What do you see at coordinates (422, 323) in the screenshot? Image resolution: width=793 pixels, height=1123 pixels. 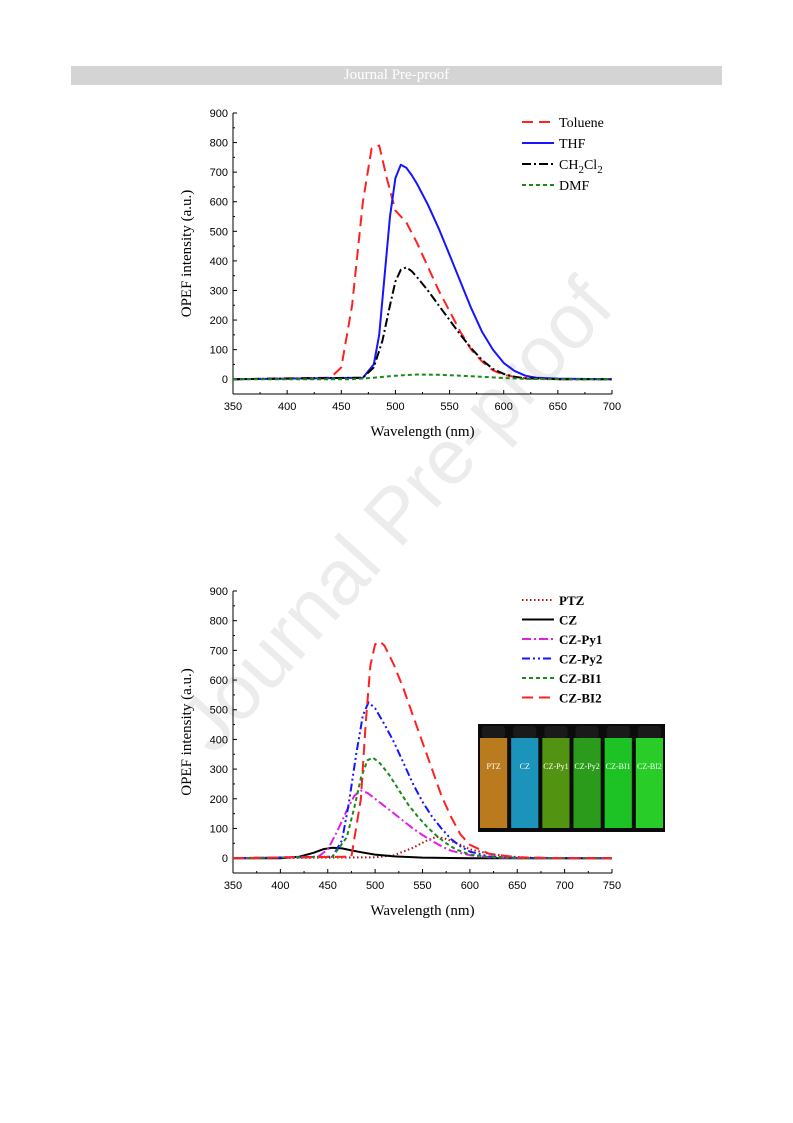 I see `series-line-ch2cl2` at bounding box center [422, 323].